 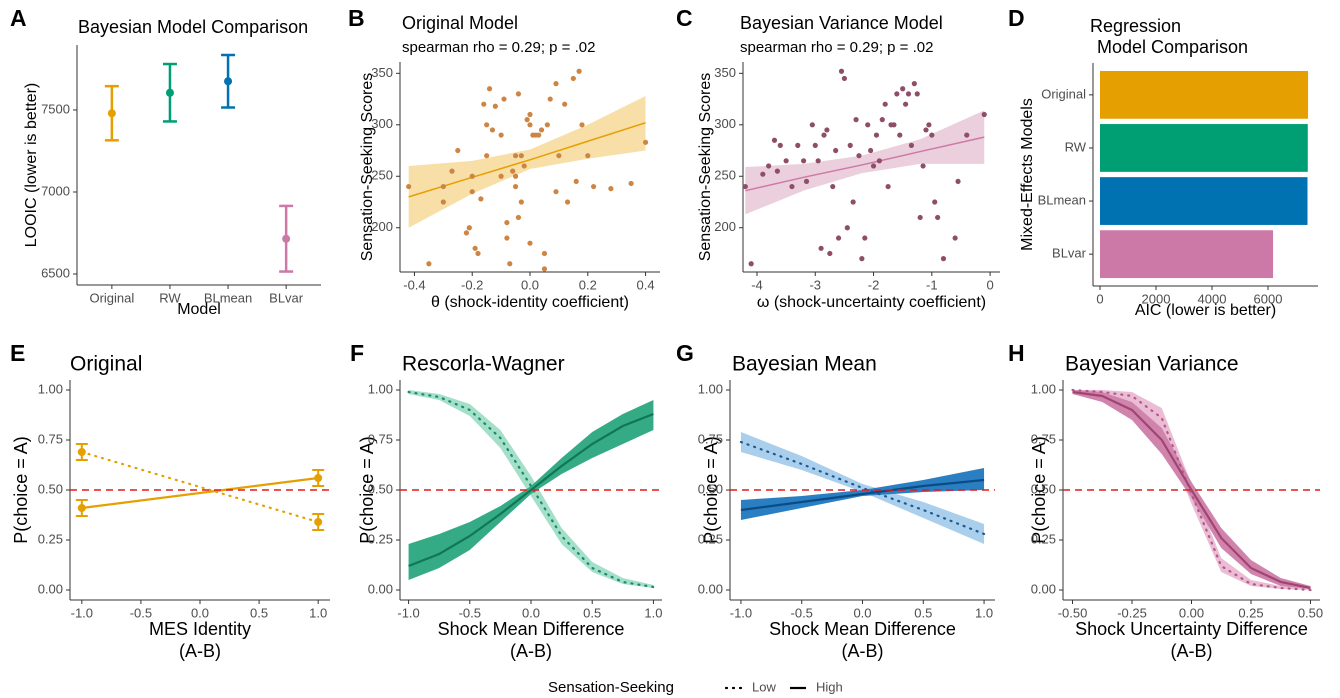 I want to click on chart-title: Bayesian Variance, so click(x=1152, y=364).